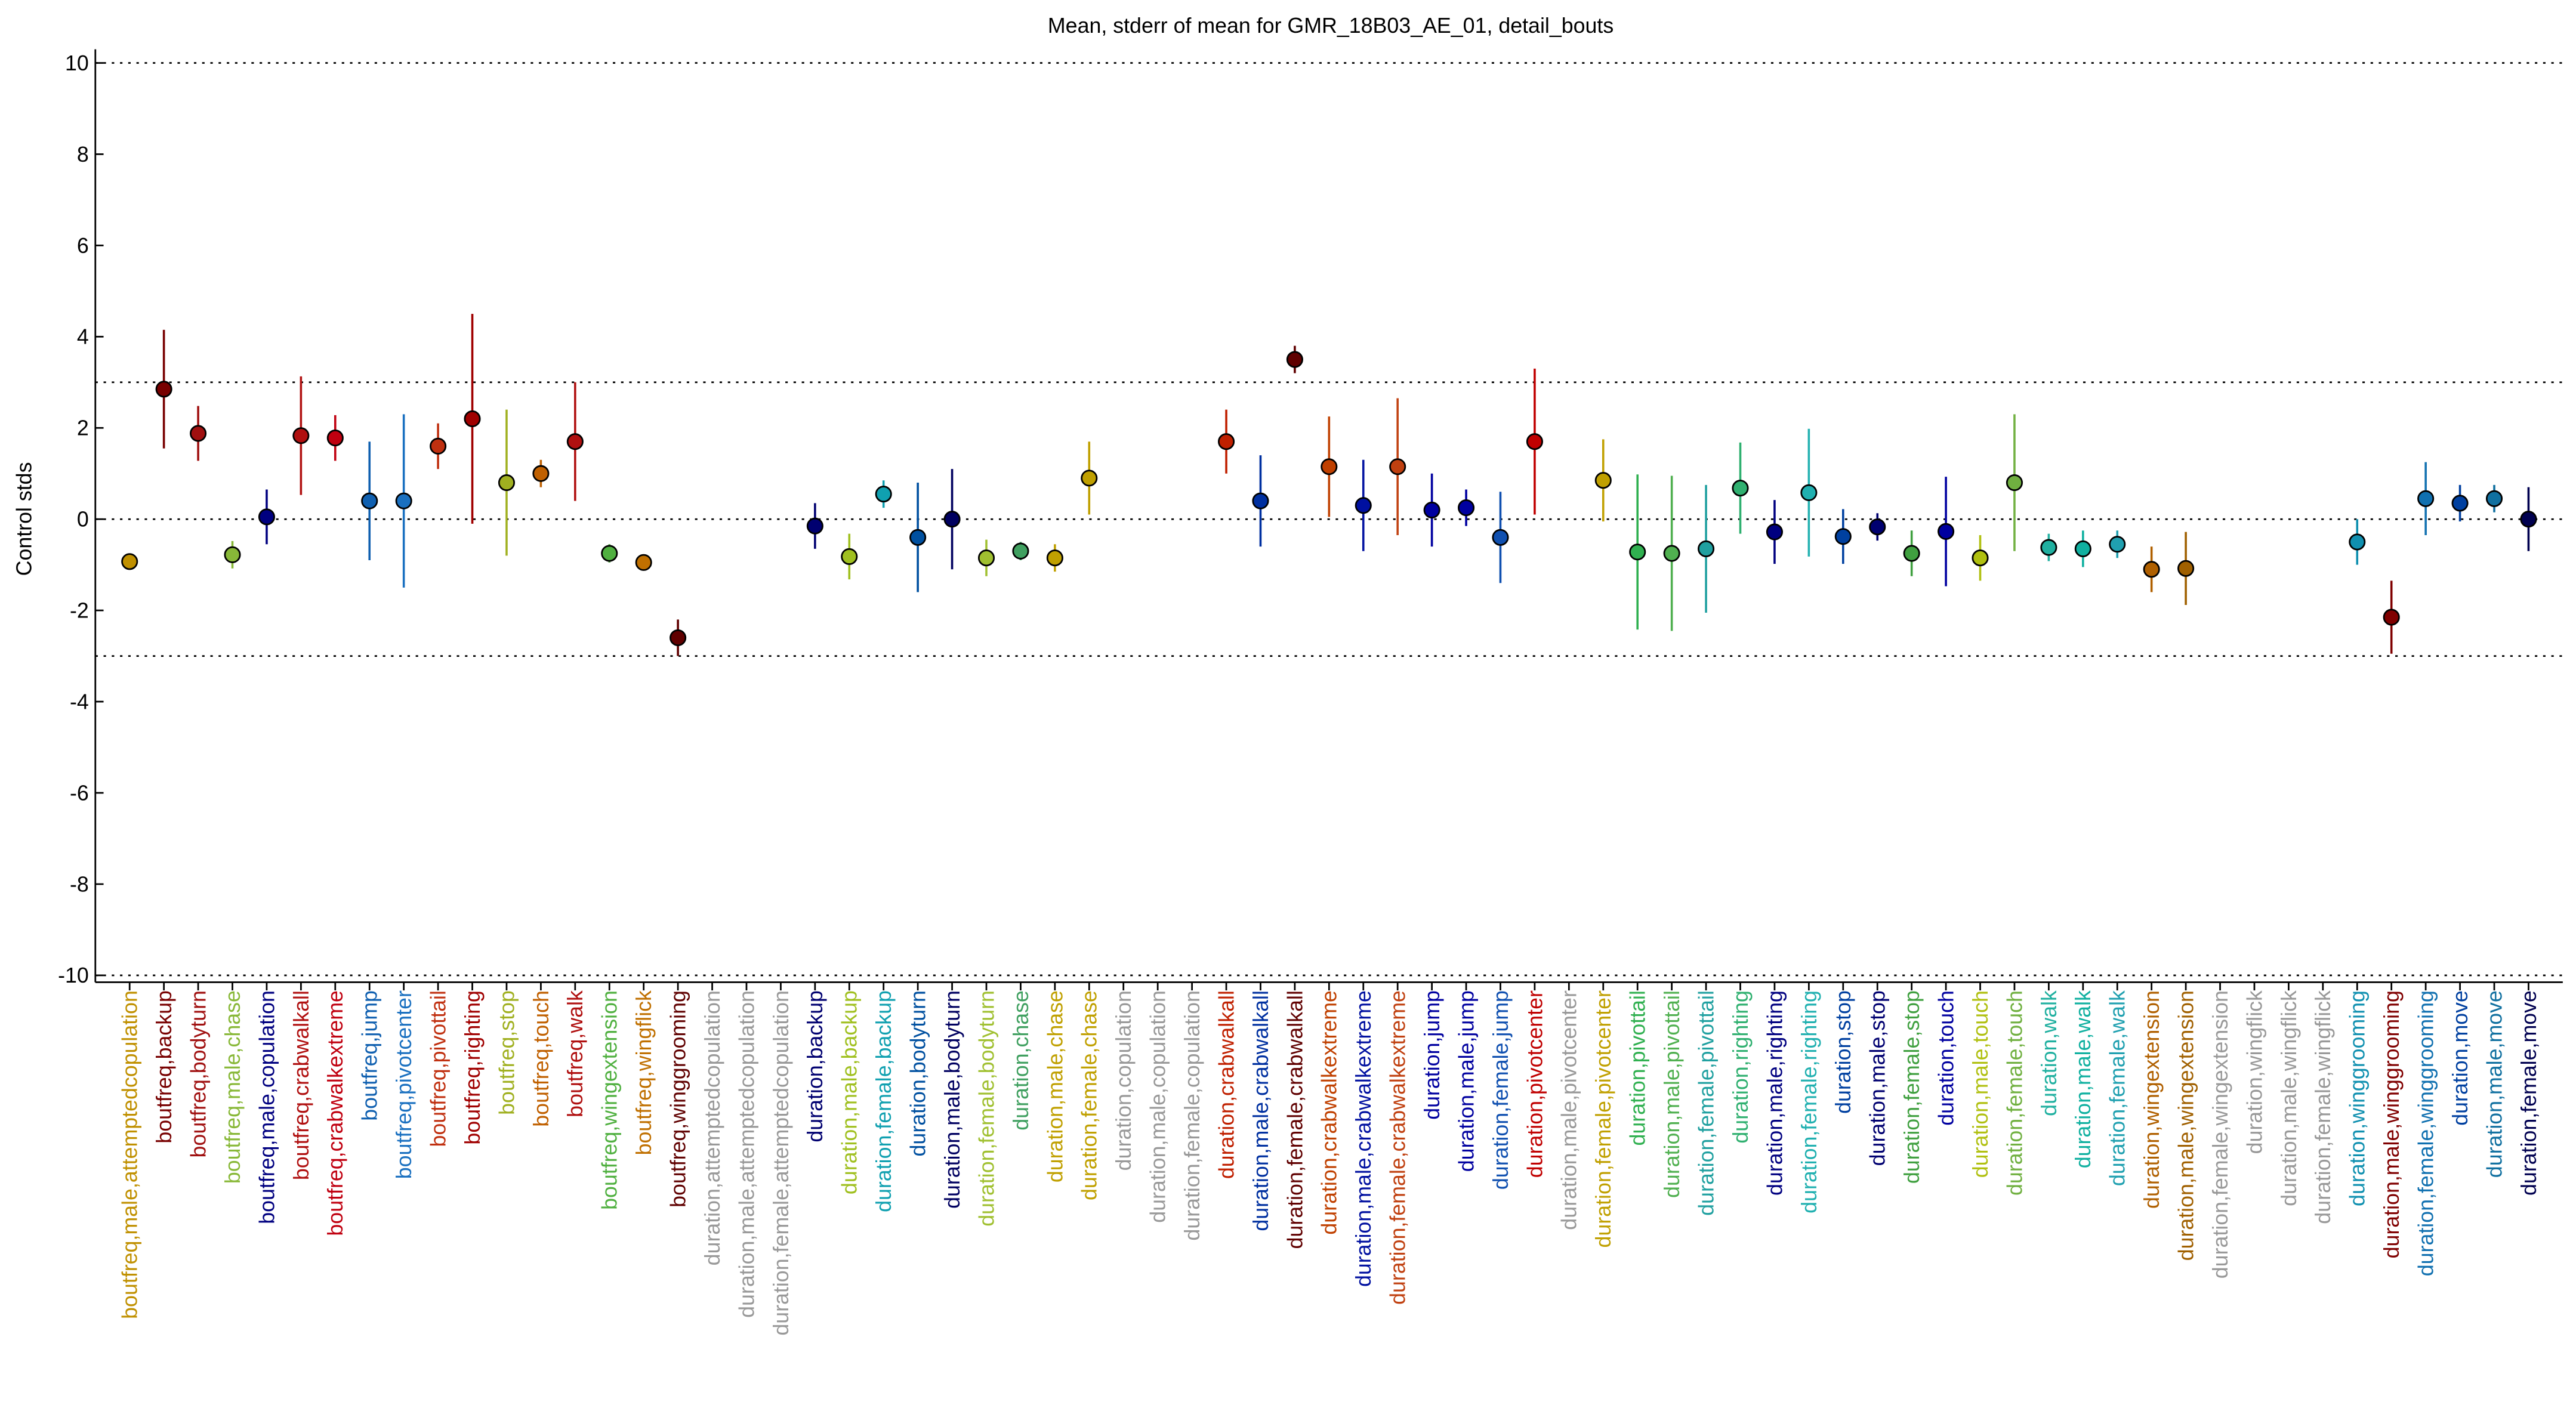 This screenshot has width=2576, height=1402. Describe the element at coordinates (2460, 1058) in the screenshot. I see `x-tick-label: duration,move` at that location.